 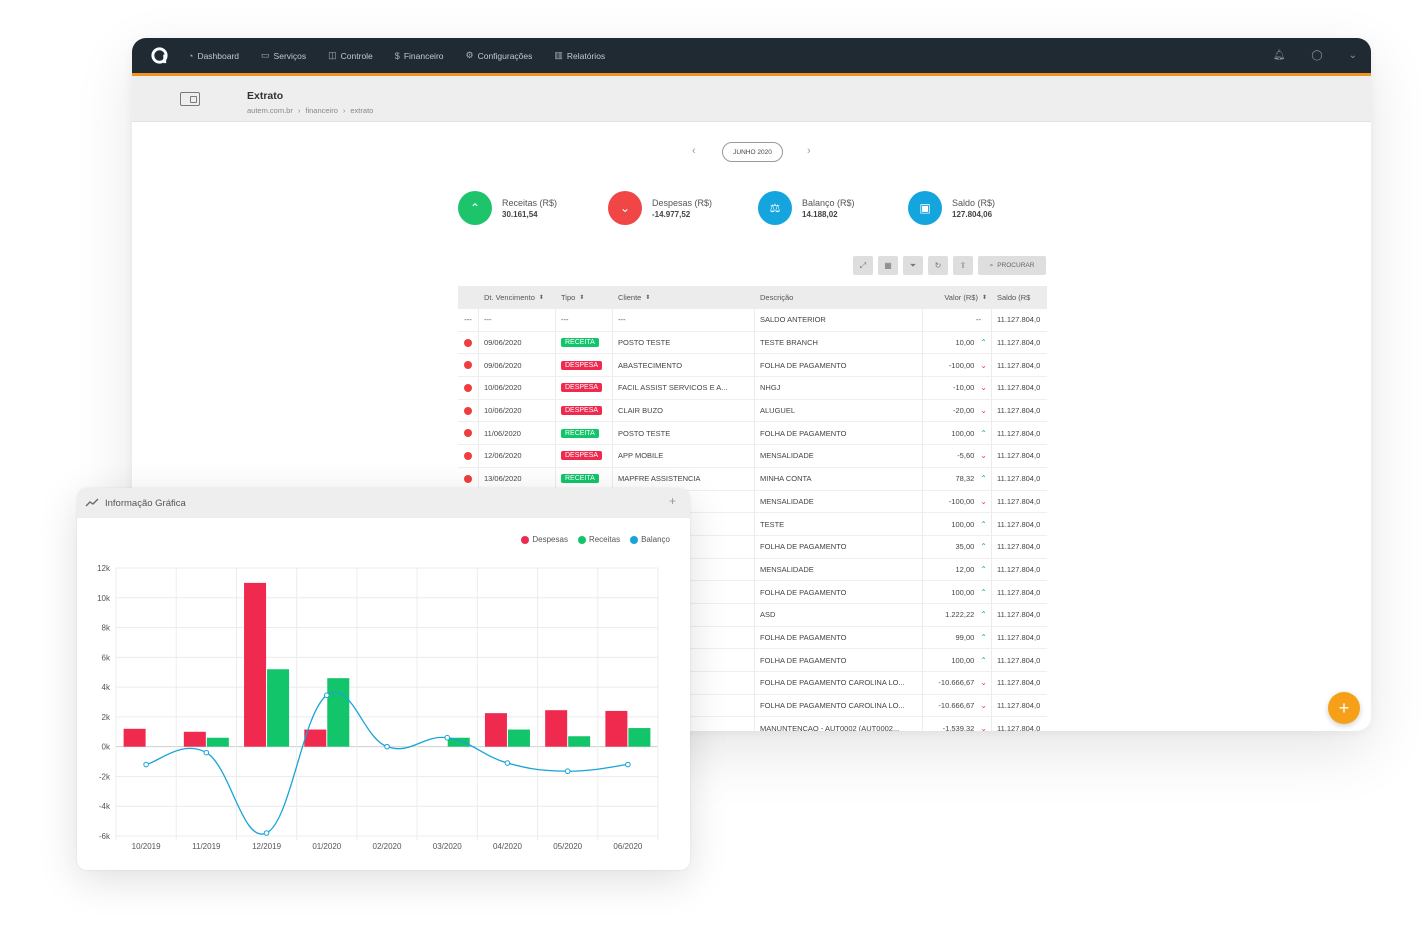 I want to click on refresh-icon: ↻, so click(x=938, y=265).